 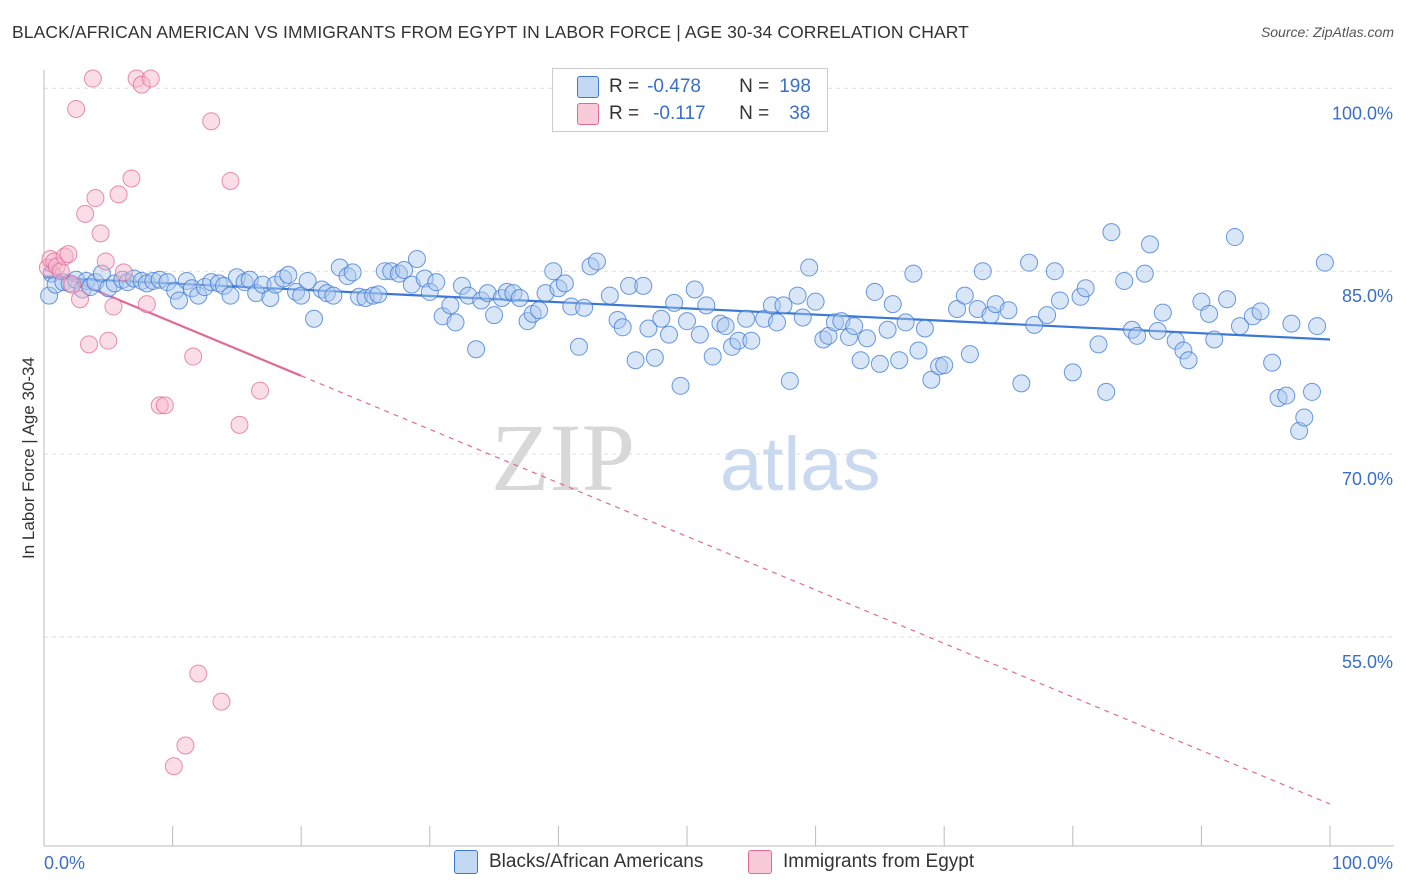 What do you see at coordinates (624, 113) in the screenshot?
I see `legend-r-label: R =` at bounding box center [624, 113].